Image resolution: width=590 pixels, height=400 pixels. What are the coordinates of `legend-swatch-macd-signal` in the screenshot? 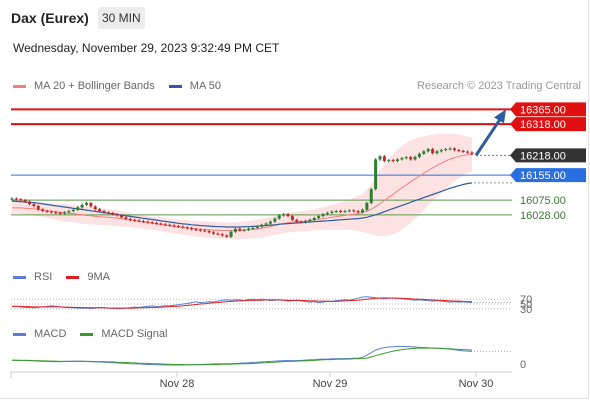 It's located at (87, 334).